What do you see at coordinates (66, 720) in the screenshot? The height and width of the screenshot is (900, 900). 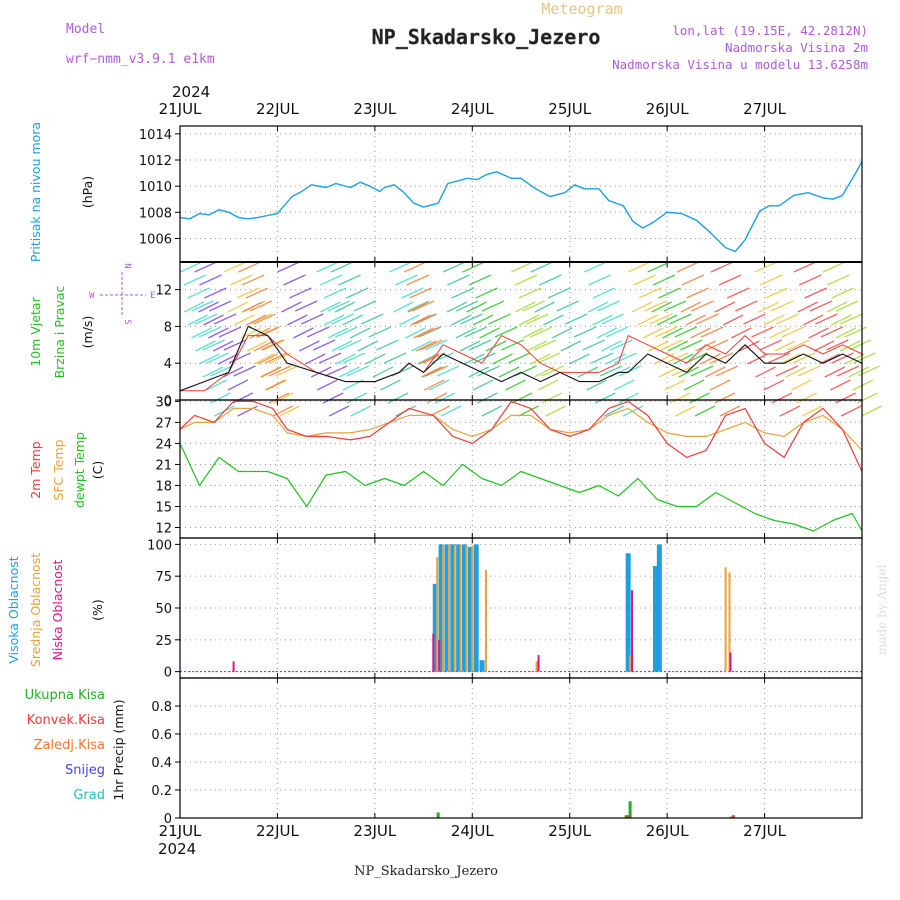 I see `legend-conv: Konvek.Kisa` at bounding box center [66, 720].